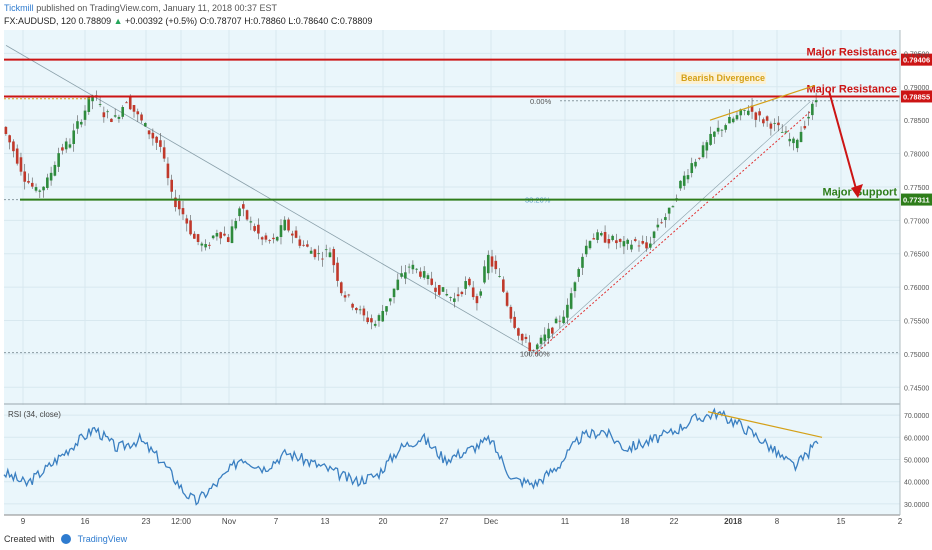  Describe the element at coordinates (916, 505) in the screenshot. I see `rsi-tick-label: 30.0000` at that location.